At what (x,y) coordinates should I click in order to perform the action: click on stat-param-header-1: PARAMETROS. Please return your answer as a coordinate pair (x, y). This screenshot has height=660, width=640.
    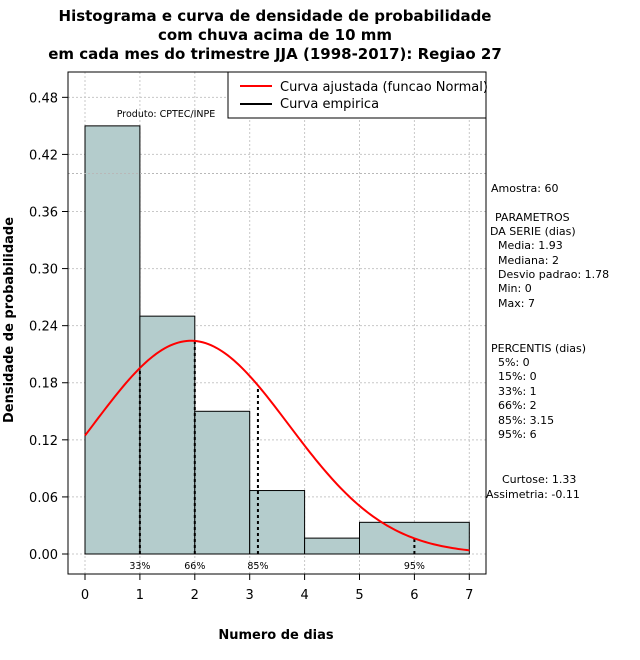
    Looking at the image, I should click on (532, 217).